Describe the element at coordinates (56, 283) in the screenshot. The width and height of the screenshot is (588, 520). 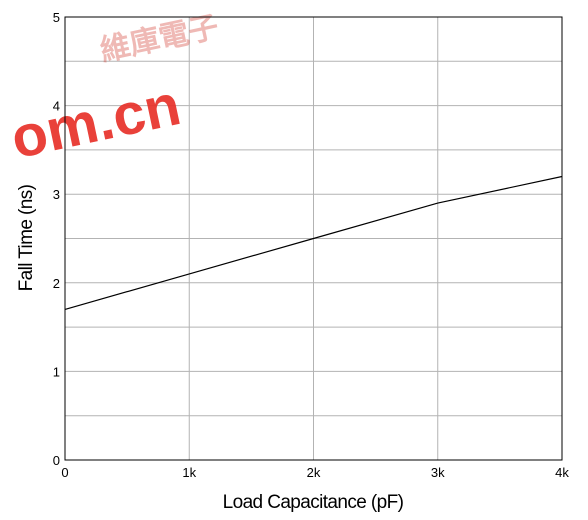
I see `y-tick-label: 2` at that location.